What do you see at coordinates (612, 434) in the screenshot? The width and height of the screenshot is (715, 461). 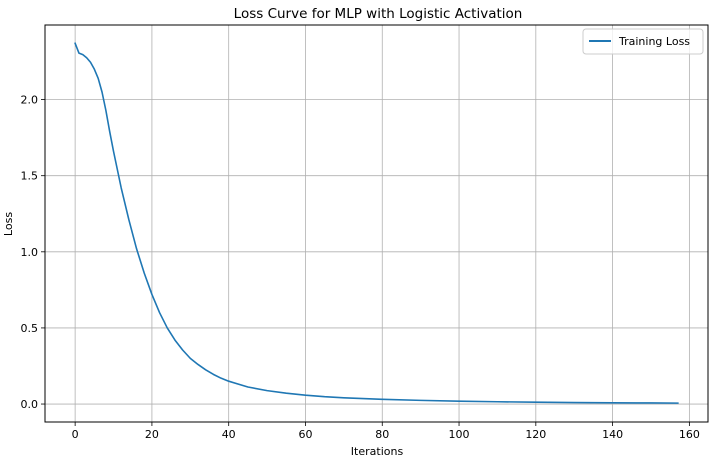 I see `x-tick-label: 140` at bounding box center [612, 434].